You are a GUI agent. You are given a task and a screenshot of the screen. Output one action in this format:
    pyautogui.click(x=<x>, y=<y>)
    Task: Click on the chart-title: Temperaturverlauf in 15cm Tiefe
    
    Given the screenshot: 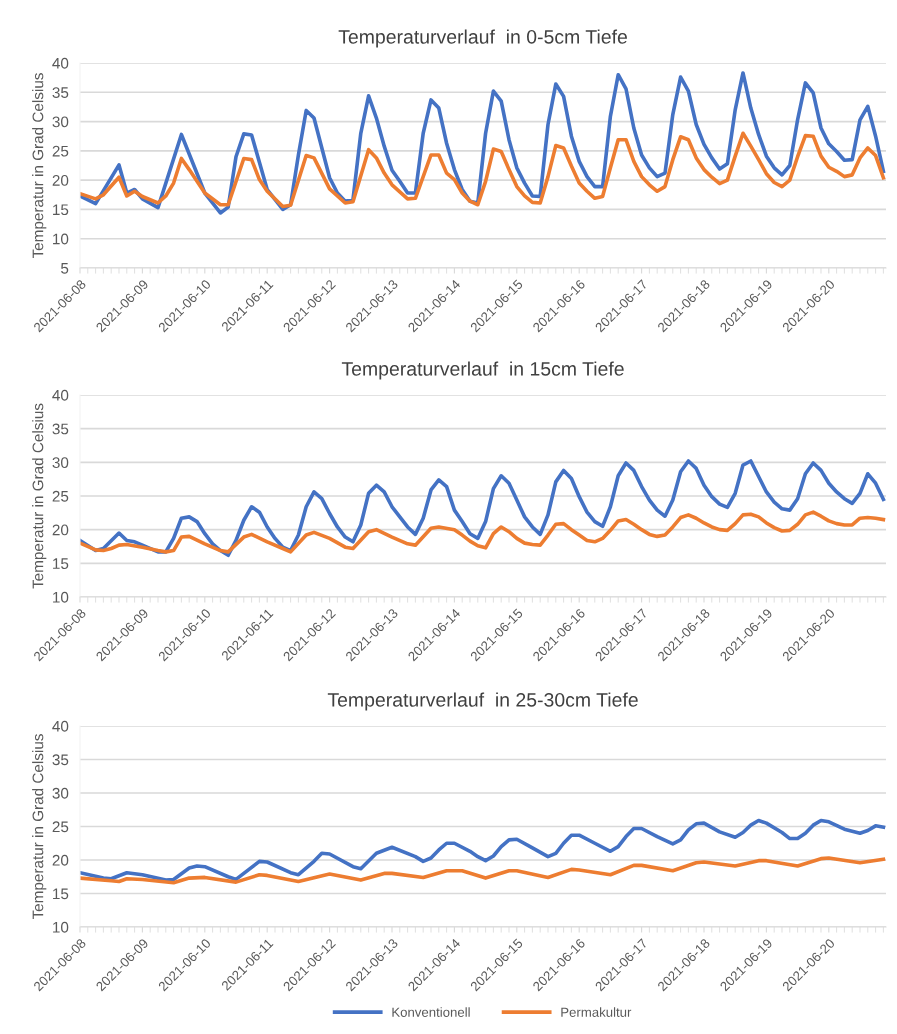 What is the action you would take?
    pyautogui.click(x=482, y=370)
    